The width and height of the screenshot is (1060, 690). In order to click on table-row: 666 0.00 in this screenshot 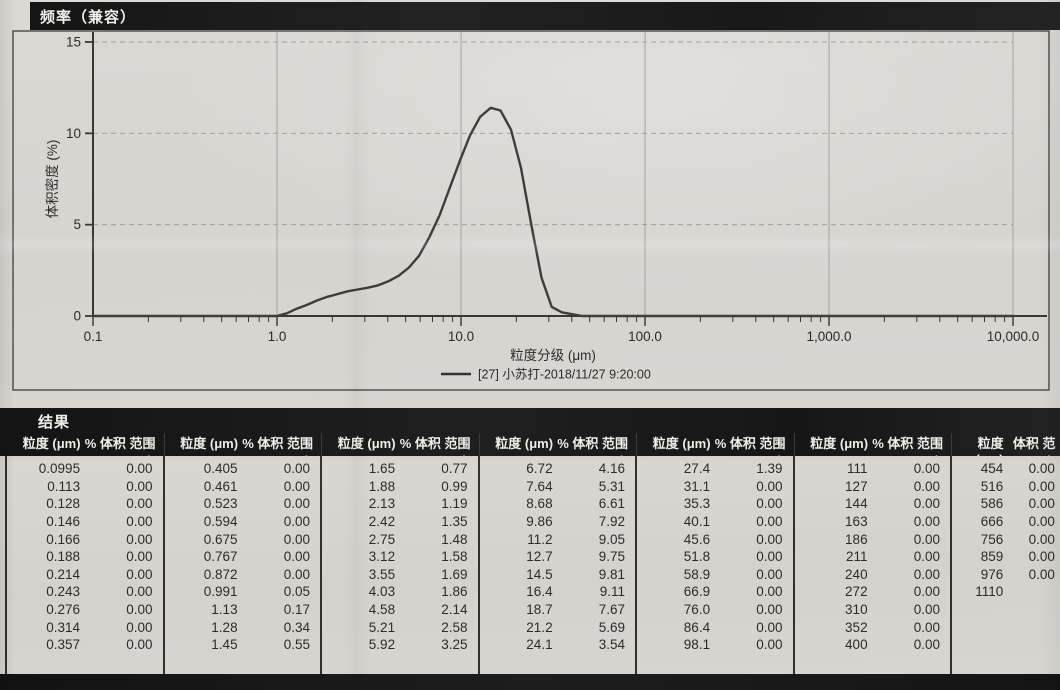, I will do `click(1006, 522)`.